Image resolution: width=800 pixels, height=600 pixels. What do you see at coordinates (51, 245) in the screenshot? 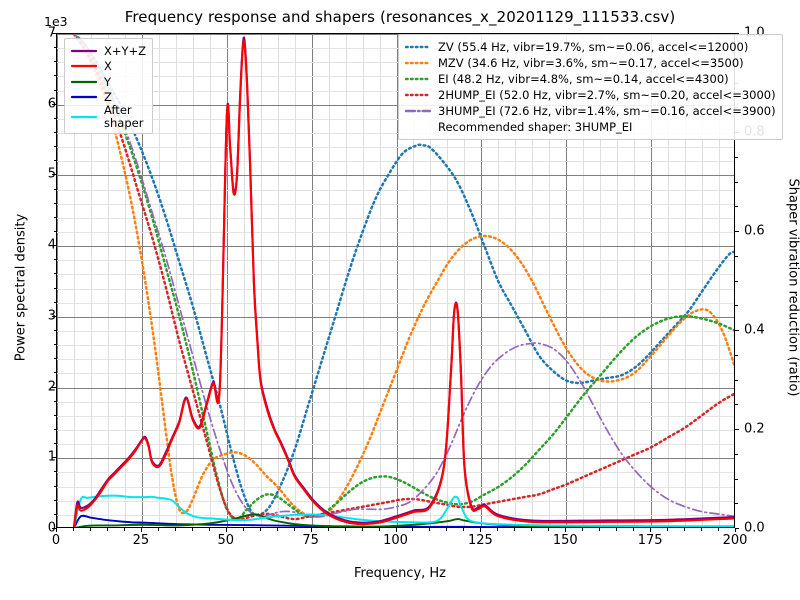
I see `y-tick-label: 4` at bounding box center [51, 245].